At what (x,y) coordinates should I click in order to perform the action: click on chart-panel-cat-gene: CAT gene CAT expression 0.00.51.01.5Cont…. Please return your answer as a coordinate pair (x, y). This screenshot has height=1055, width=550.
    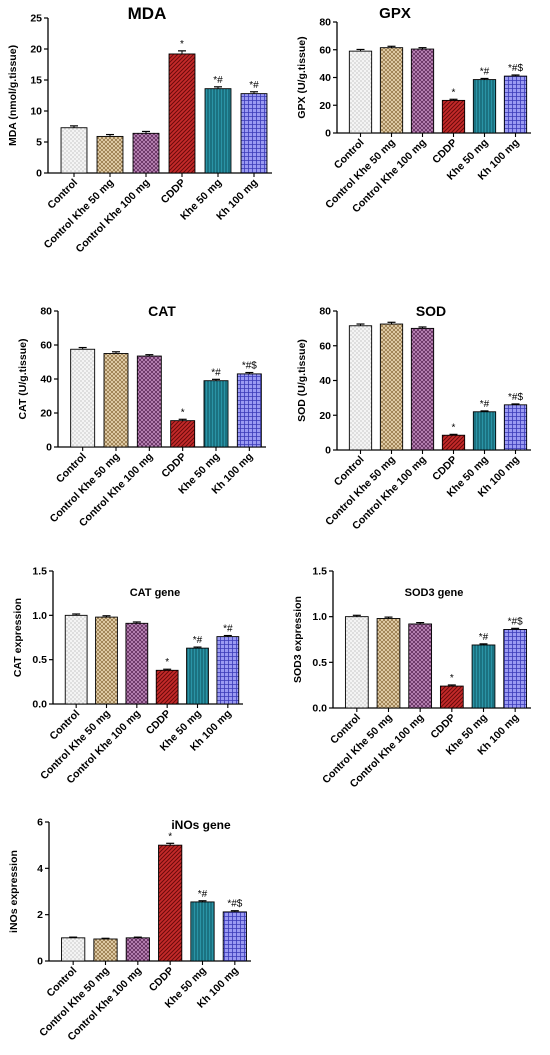
    Looking at the image, I should click on (127, 676).